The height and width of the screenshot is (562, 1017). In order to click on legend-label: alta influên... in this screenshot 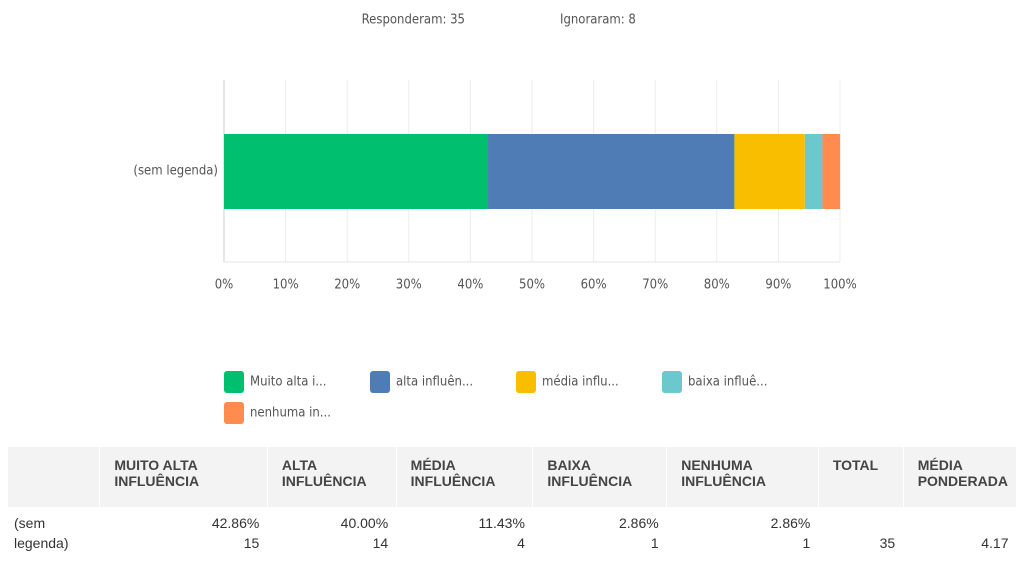, I will do `click(434, 382)`.